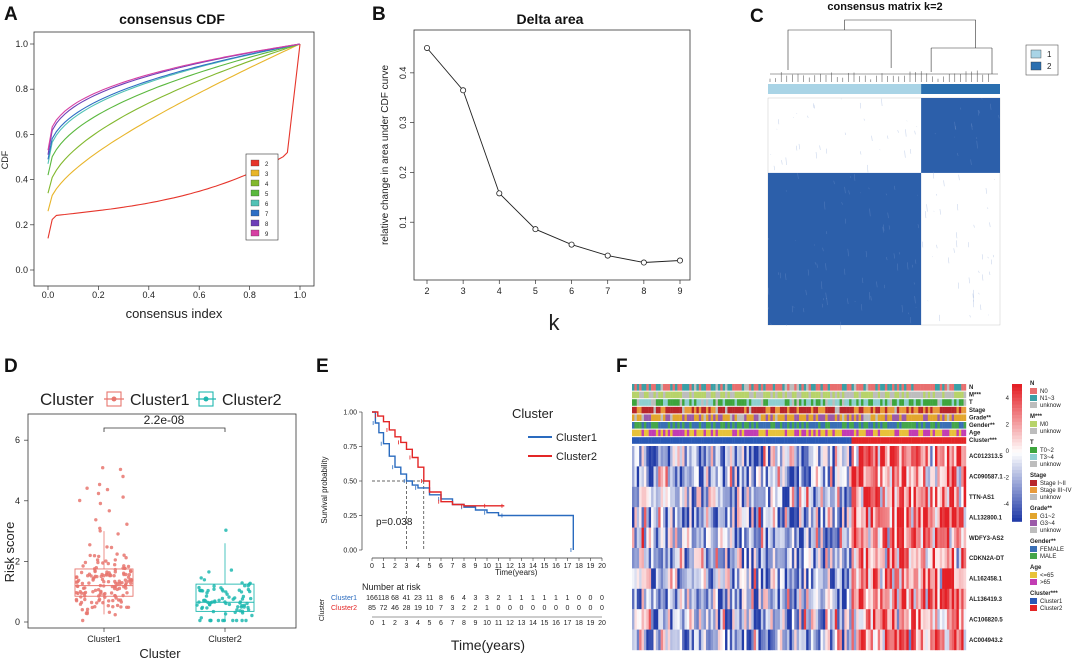 Image resolution: width=1072 pixels, height=663 pixels. I want to click on panel-b-xtick-label: 2, so click(426, 291).